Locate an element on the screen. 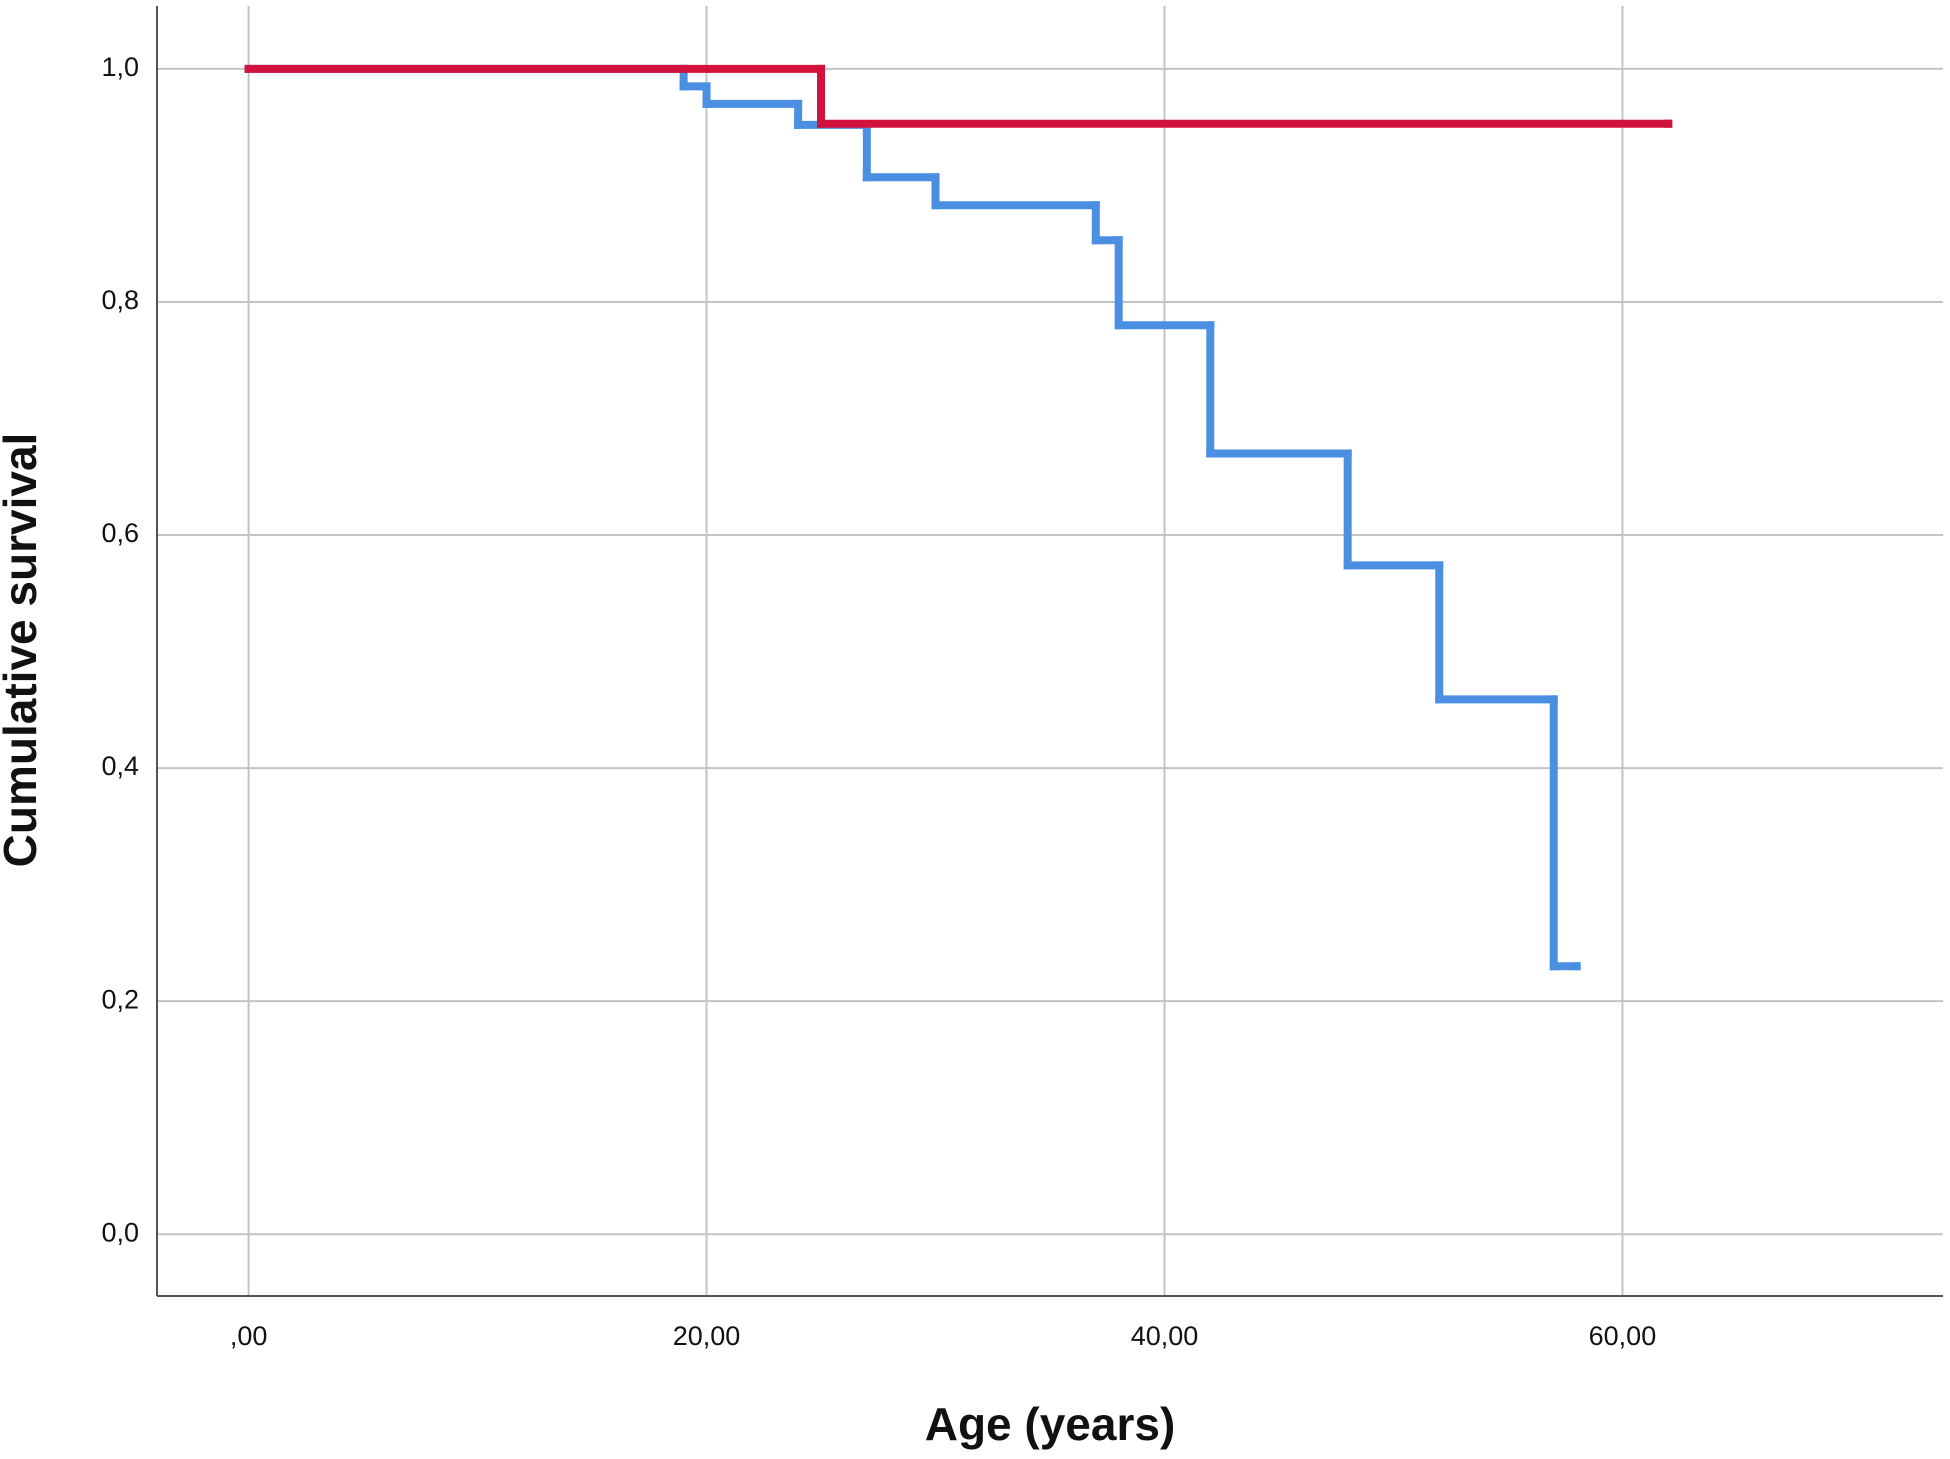 The height and width of the screenshot is (1459, 1950). y-tick-label: 0,2 is located at coordinates (120, 999).